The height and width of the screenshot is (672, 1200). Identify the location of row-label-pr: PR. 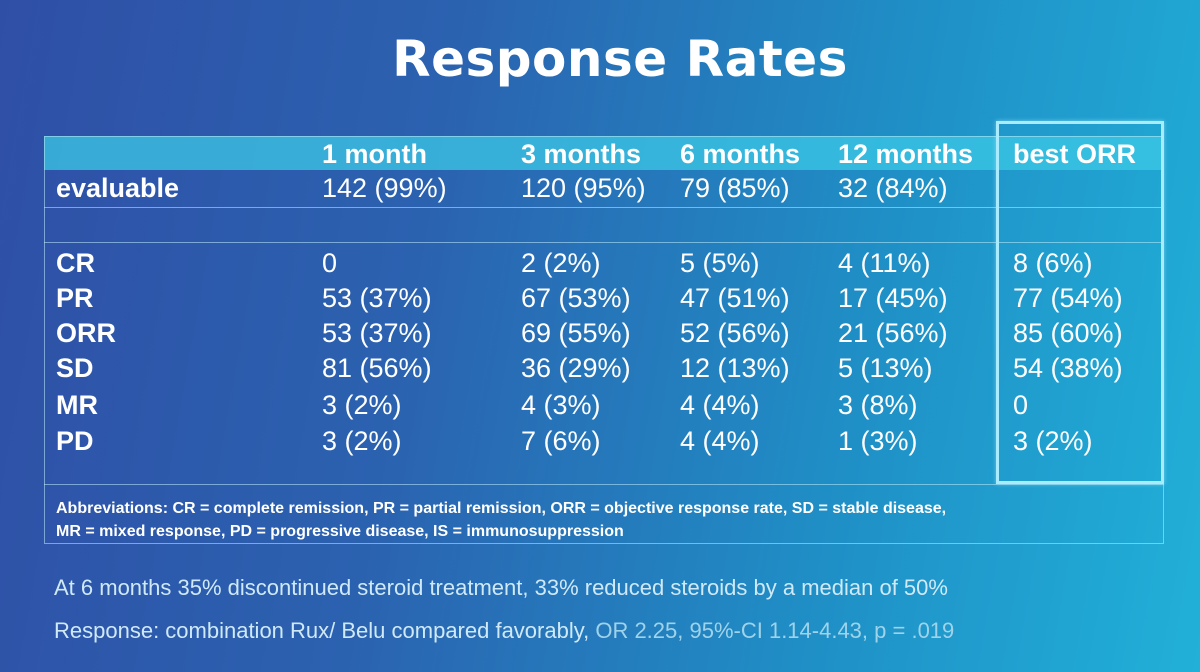
(75, 298).